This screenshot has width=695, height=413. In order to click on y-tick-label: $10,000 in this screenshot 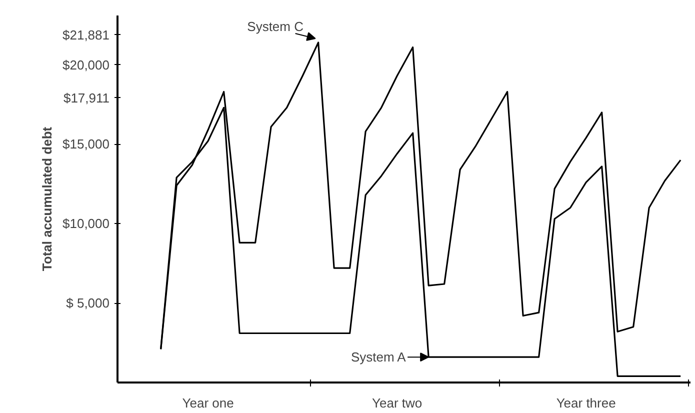, I will do `click(86, 224)`.